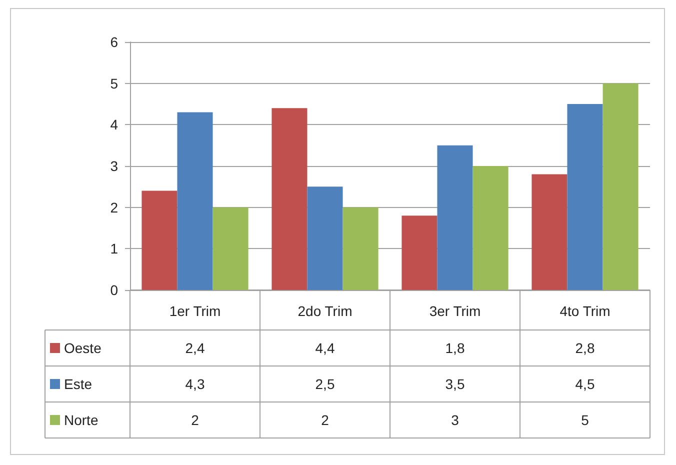 This screenshot has width=676, height=465. I want to click on data-label: 3, so click(455, 420).